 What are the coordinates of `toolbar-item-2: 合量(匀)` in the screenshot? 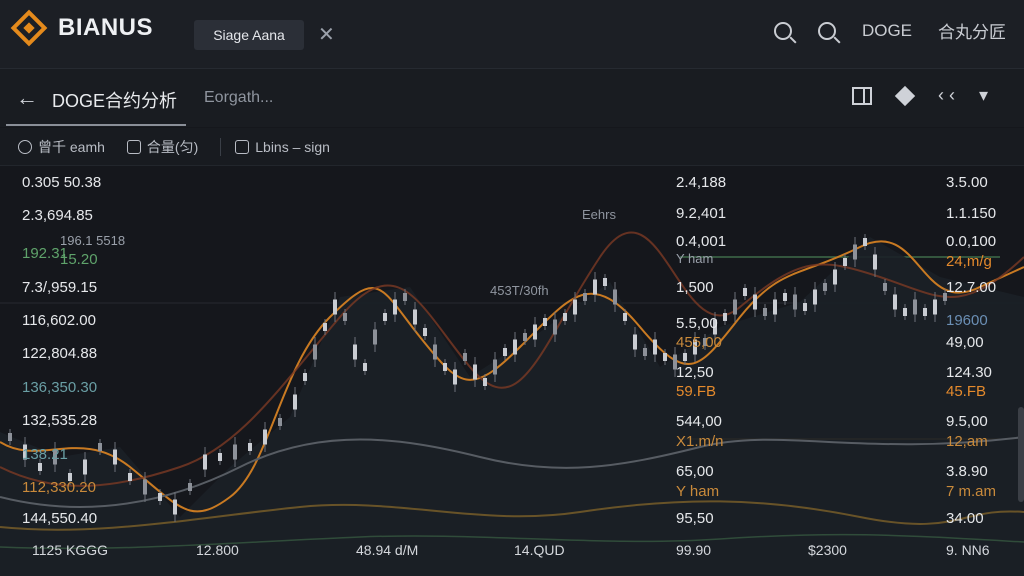 It's located at (162, 147).